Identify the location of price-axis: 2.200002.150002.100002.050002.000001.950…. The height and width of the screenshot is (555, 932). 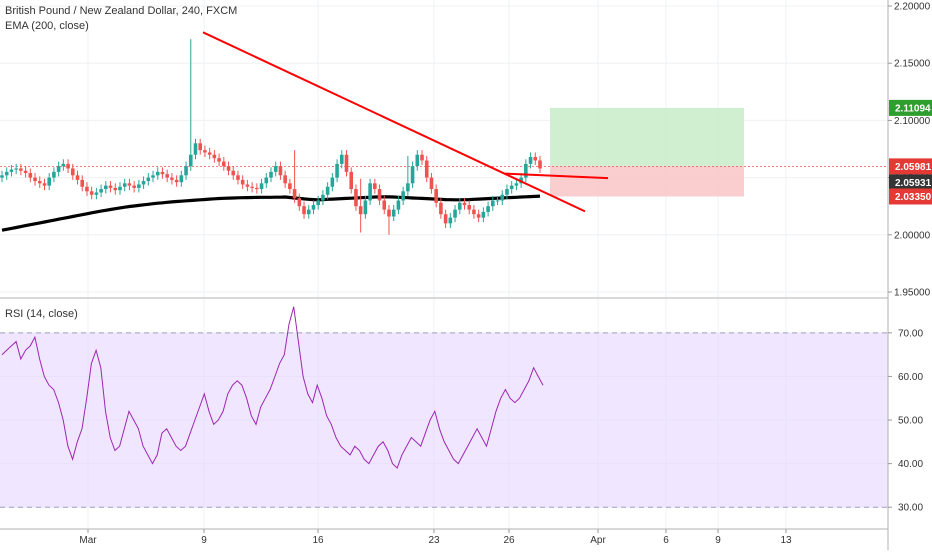
(910, 150).